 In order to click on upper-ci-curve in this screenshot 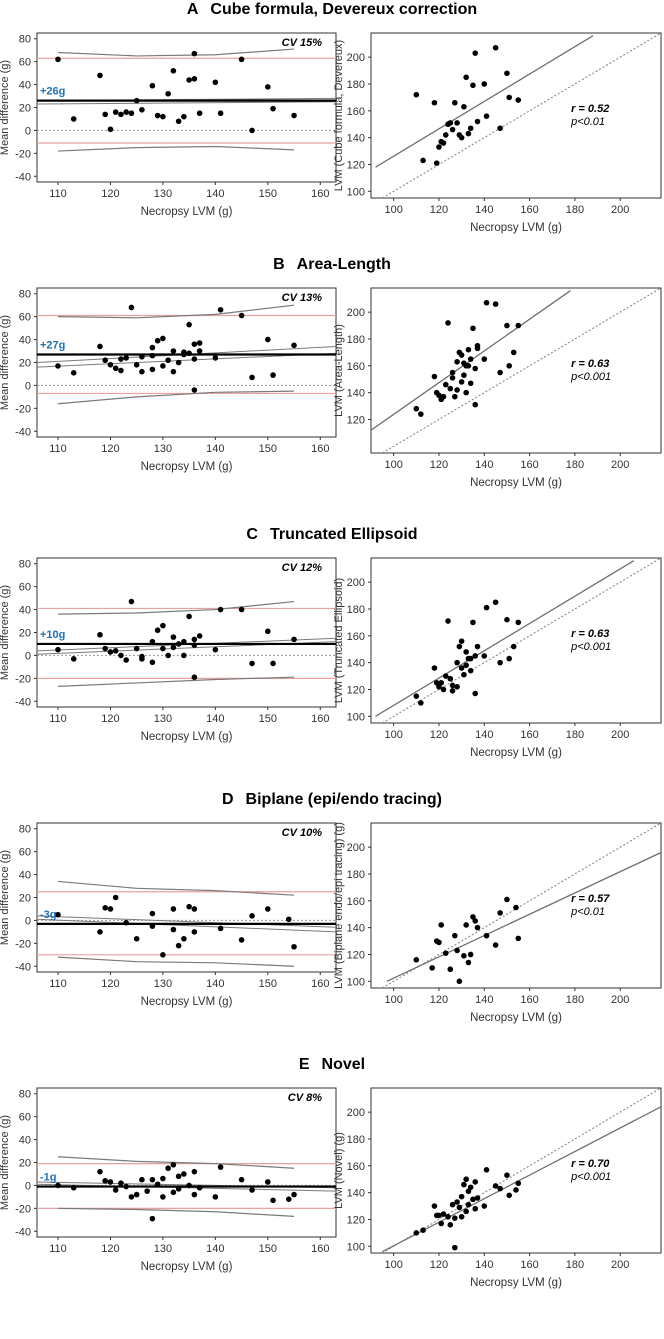, I will do `click(176, 888)`.